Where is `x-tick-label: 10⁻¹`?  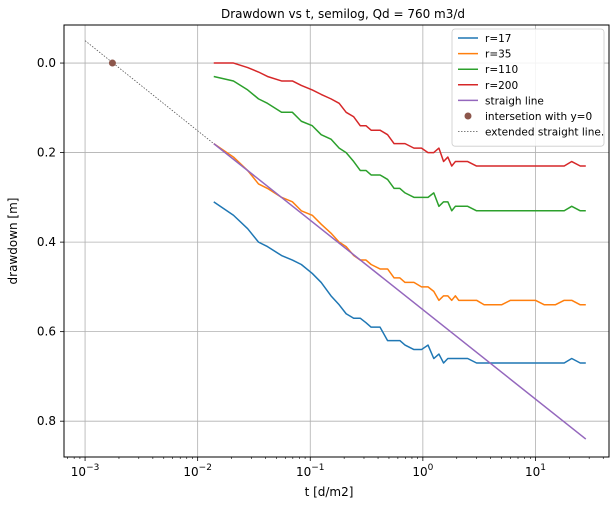
x-tick-label: 10⁻¹ is located at coordinates (310, 471).